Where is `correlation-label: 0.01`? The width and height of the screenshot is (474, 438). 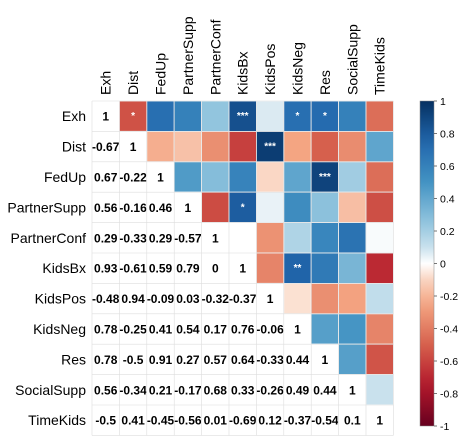 correlation-label: 0.01 is located at coordinates (216, 421).